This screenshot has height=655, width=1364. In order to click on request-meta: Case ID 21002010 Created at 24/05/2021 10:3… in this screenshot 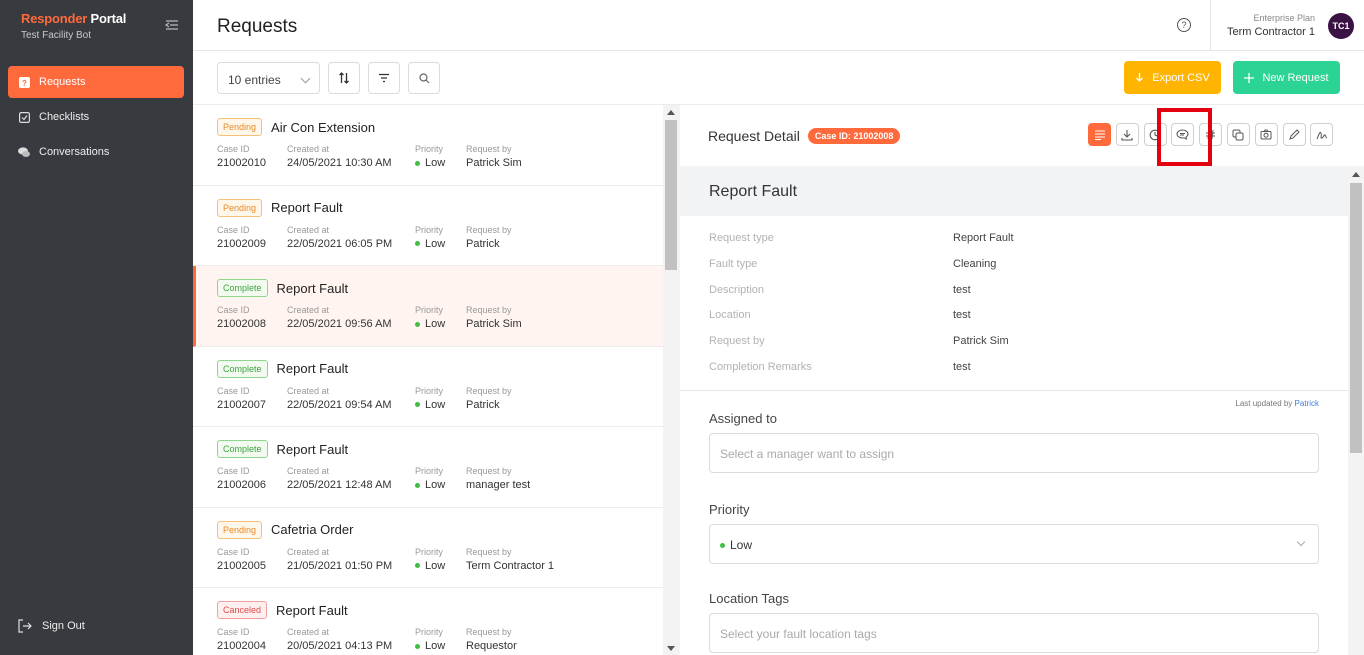, I will do `click(440, 161)`.